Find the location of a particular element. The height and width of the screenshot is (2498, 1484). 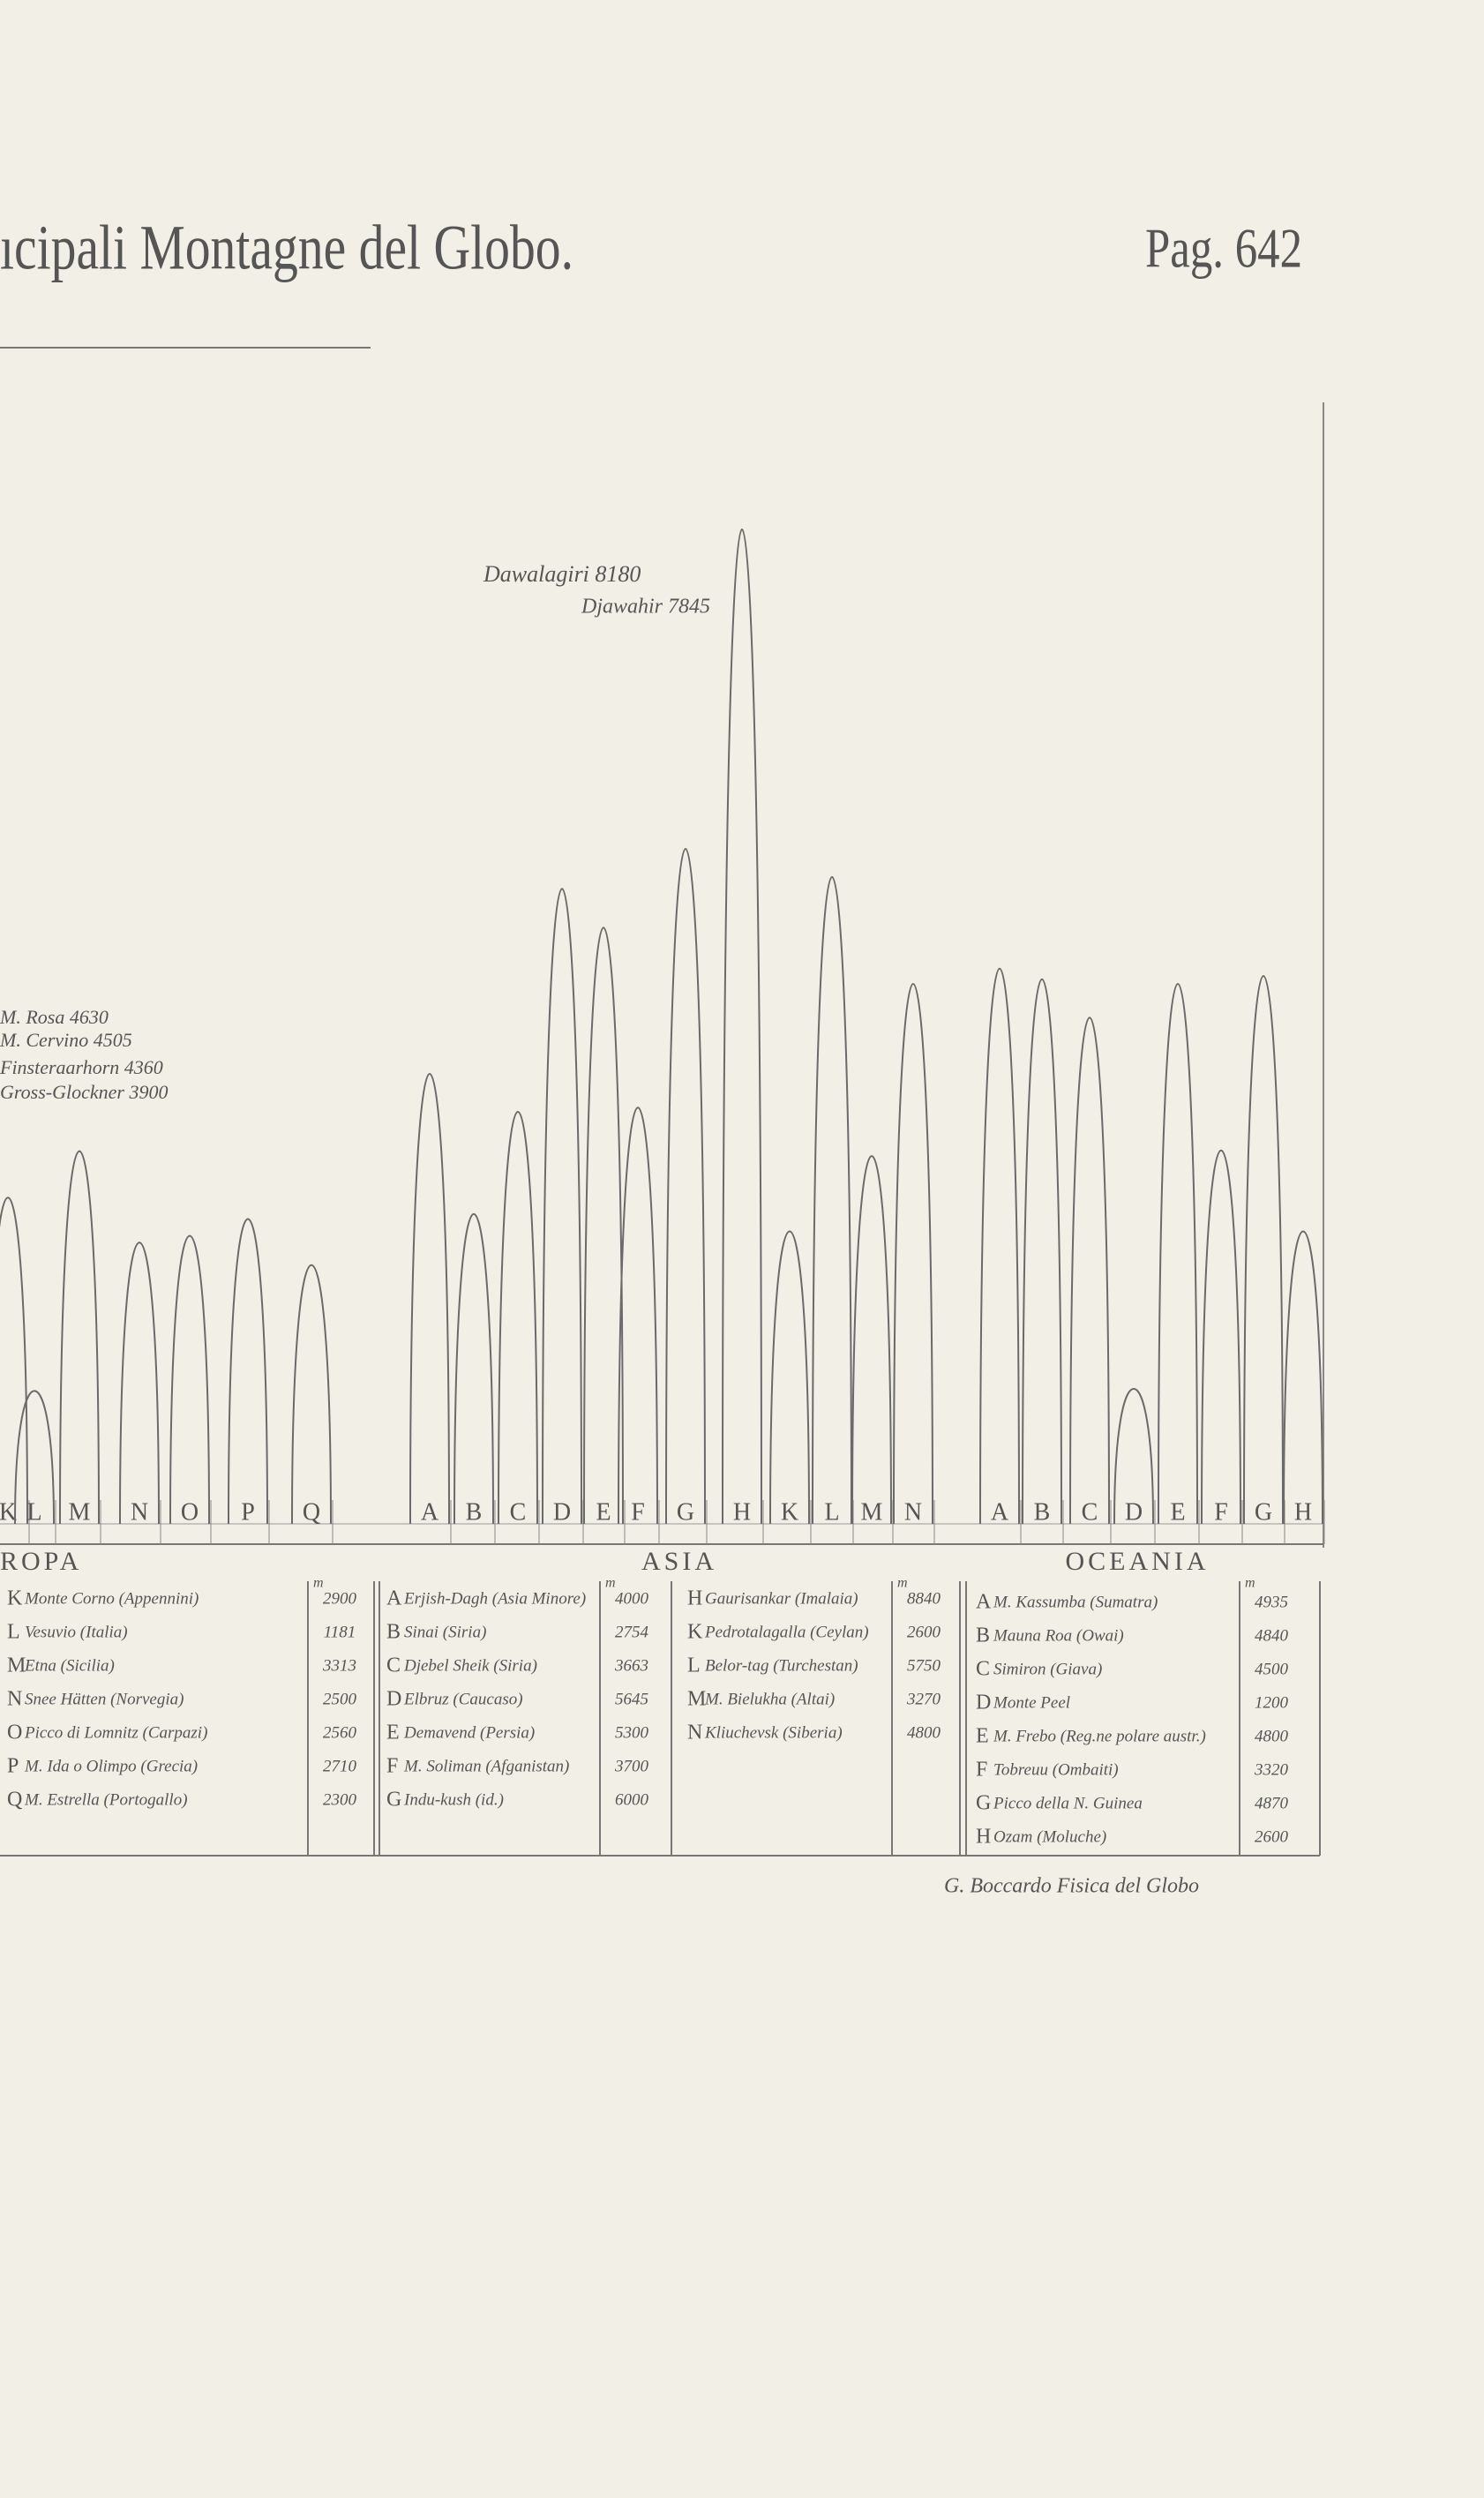

row-height: 2600 is located at coordinates (1272, 1837).